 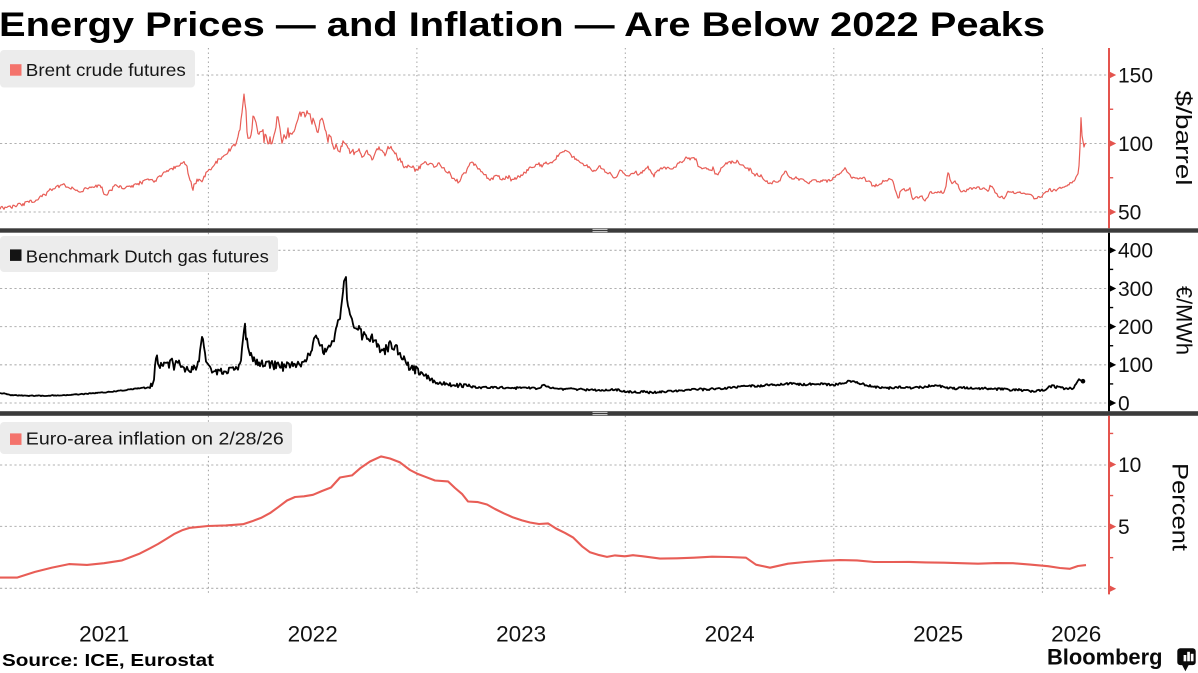 What do you see at coordinates (1124, 403) in the screenshot?
I see `svg-text: 0` at bounding box center [1124, 403].